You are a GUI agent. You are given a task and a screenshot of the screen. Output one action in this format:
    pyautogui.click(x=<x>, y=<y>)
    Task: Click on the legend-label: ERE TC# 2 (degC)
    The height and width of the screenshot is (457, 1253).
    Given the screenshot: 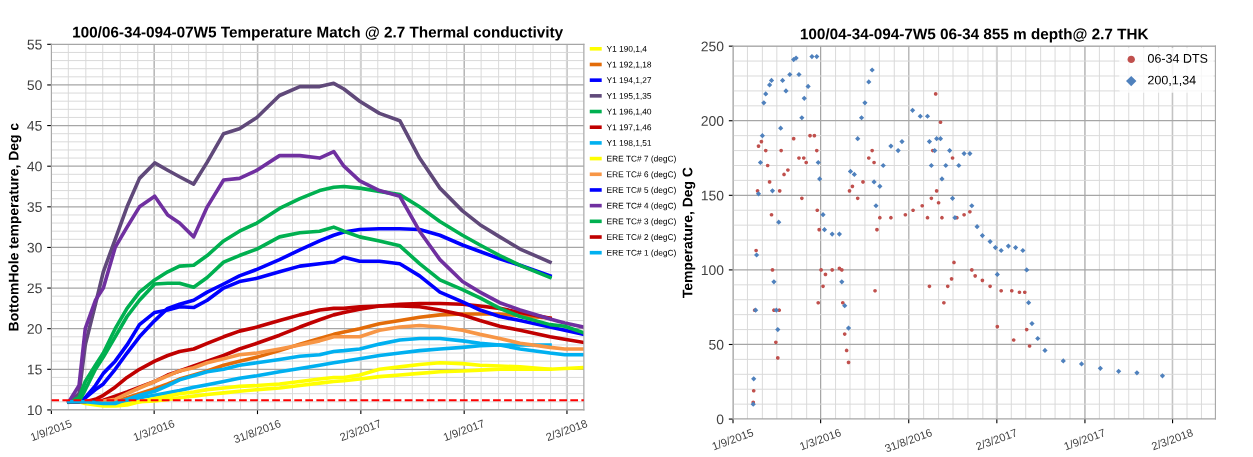 What is the action you would take?
    pyautogui.click(x=641, y=237)
    